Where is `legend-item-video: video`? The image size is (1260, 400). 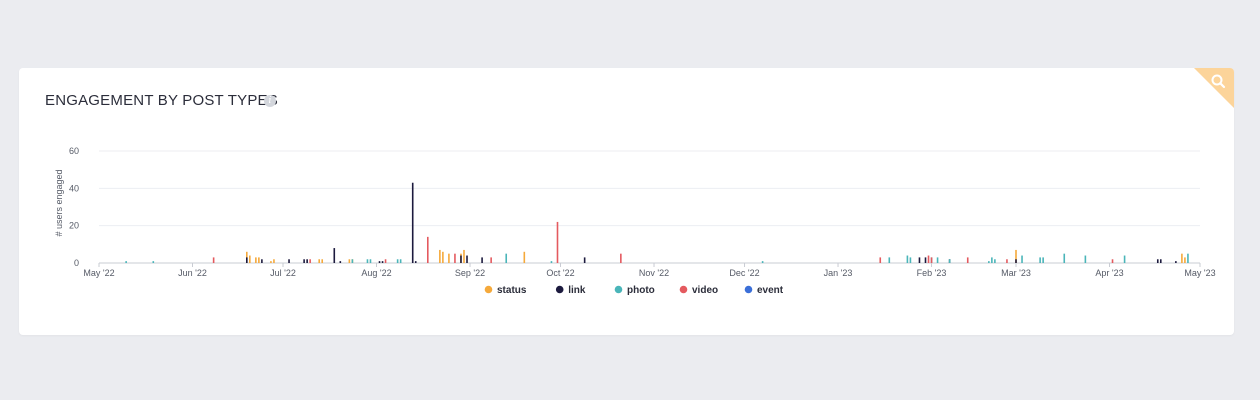 legend-item-video: video is located at coordinates (698, 290).